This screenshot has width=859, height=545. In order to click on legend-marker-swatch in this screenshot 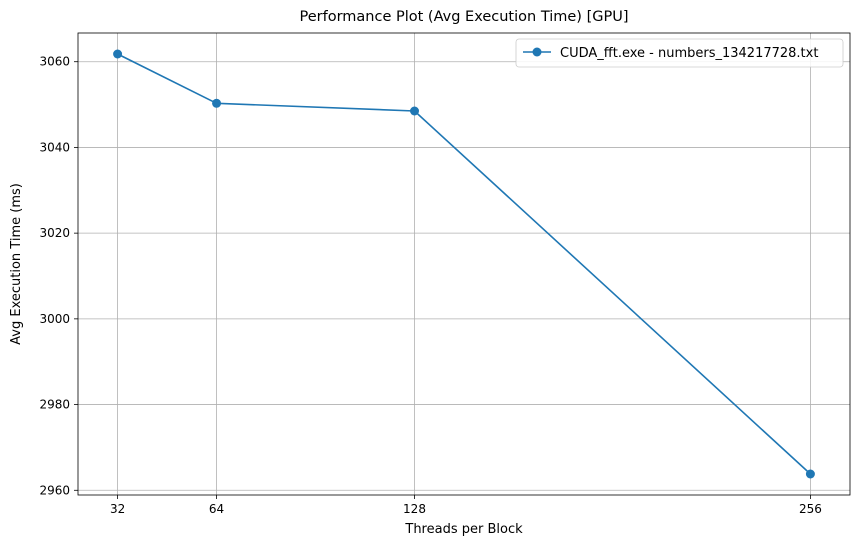, I will do `click(537, 52)`.